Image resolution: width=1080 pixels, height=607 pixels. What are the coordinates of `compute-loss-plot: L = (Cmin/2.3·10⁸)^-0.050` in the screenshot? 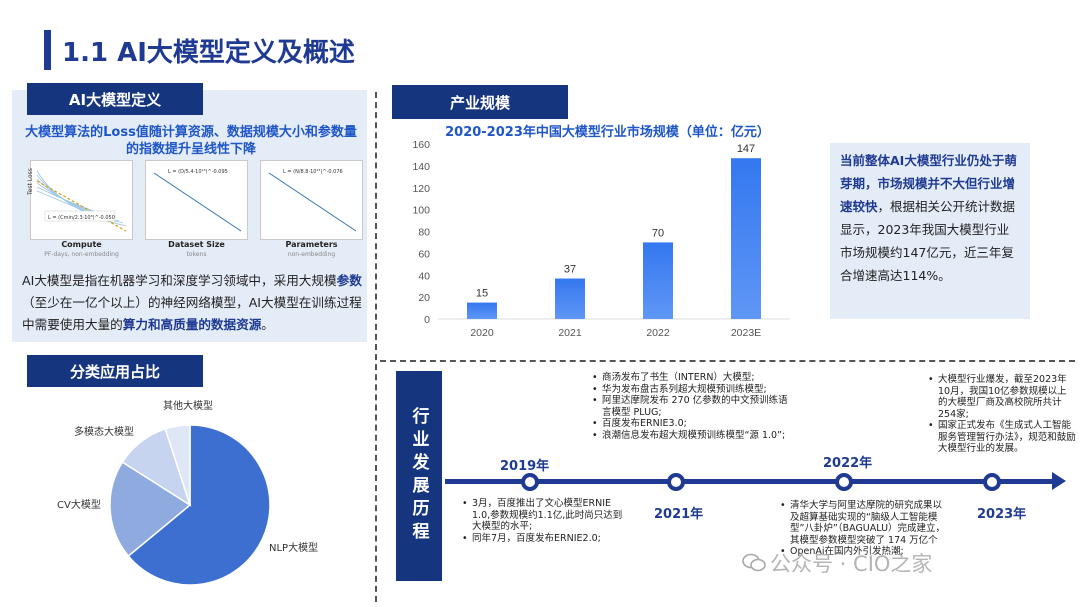 It's located at (81, 200).